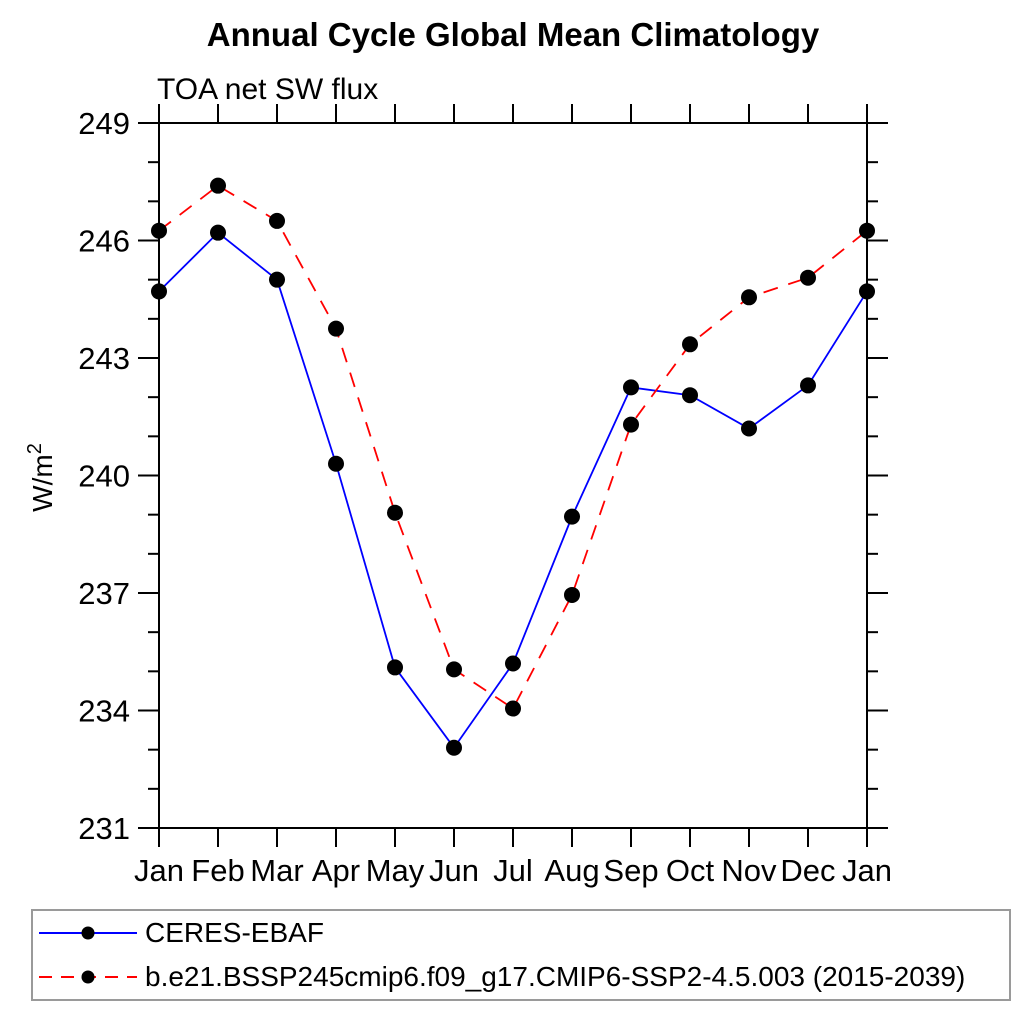 The height and width of the screenshot is (1024, 1024). Describe the element at coordinates (749, 870) in the screenshot. I see `x-tick-label: Nov` at that location.